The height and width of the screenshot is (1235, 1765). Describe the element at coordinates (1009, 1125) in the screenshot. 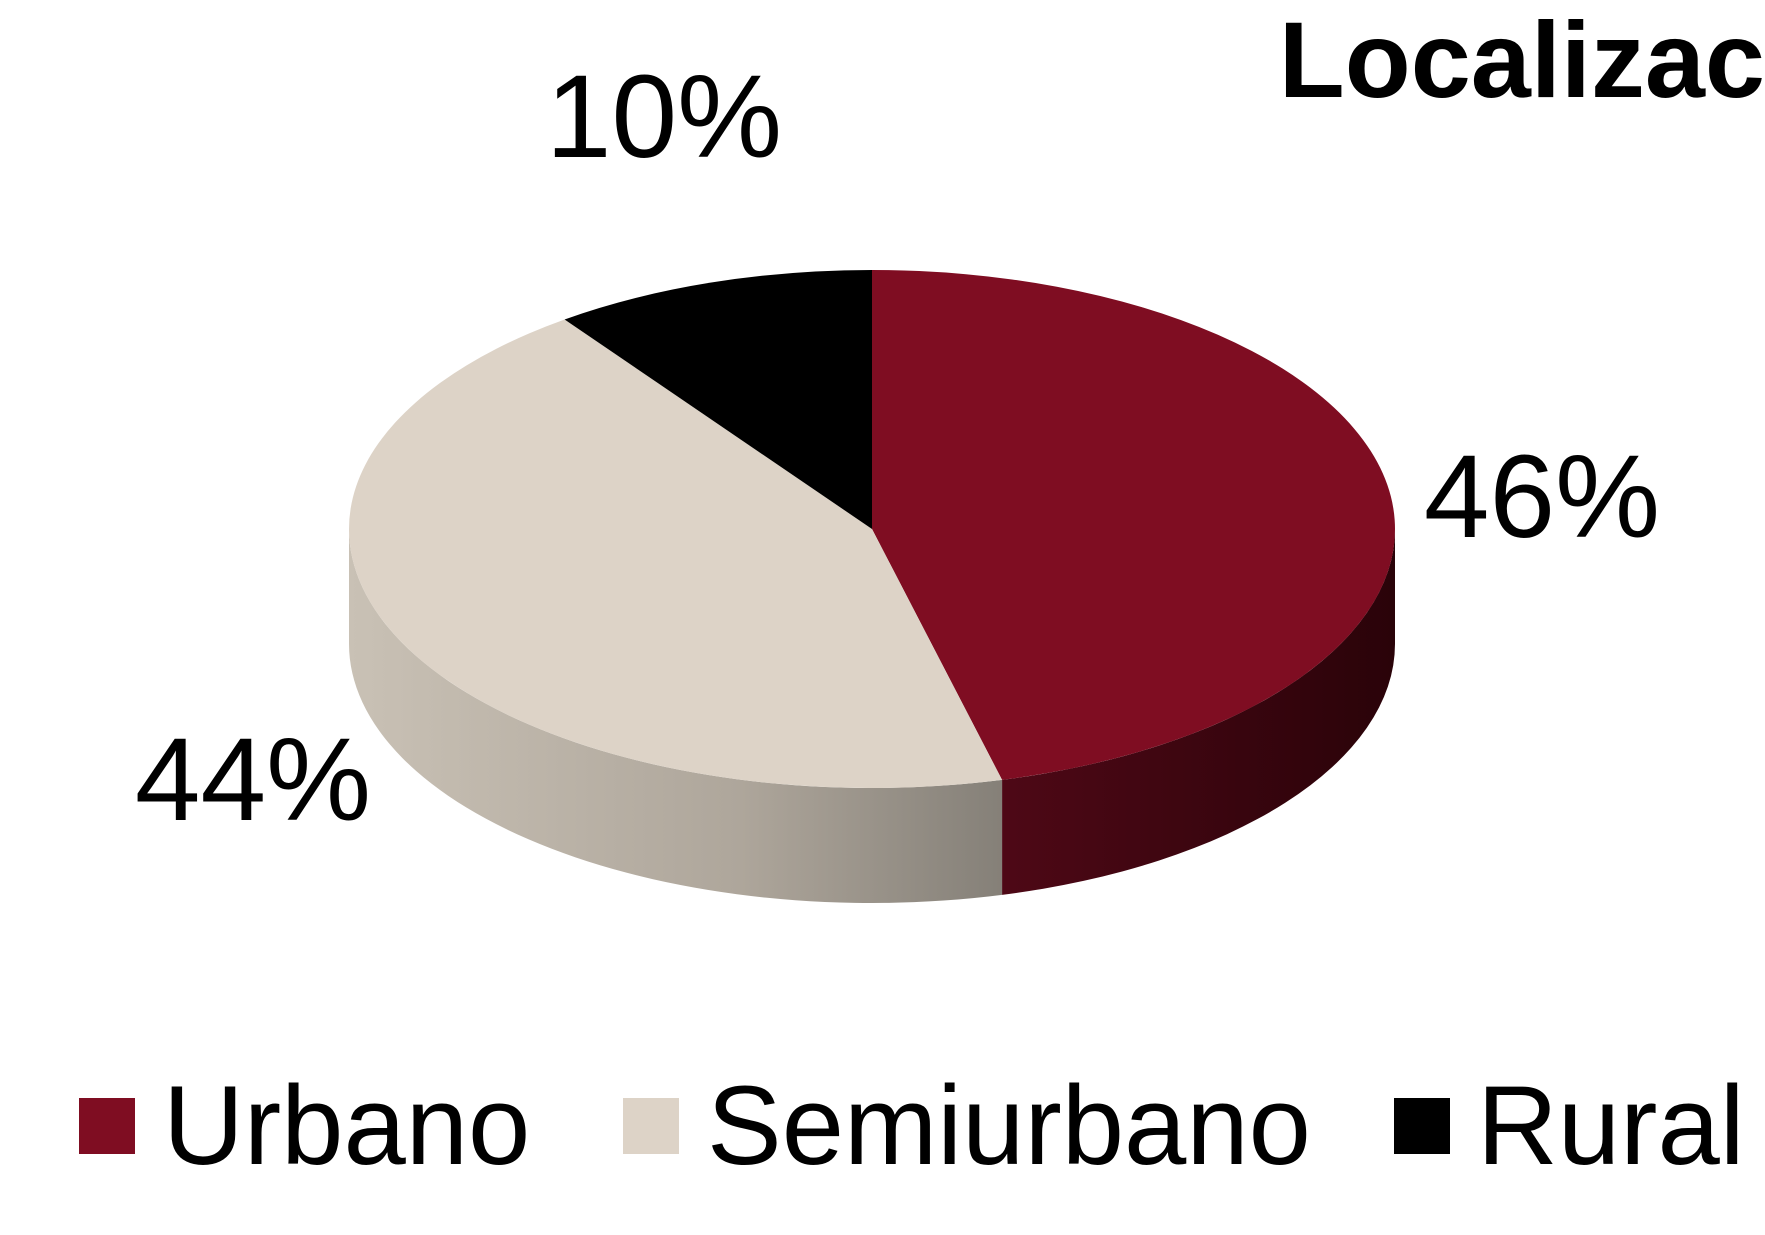

I see `legend-label: Semiurbano` at that location.